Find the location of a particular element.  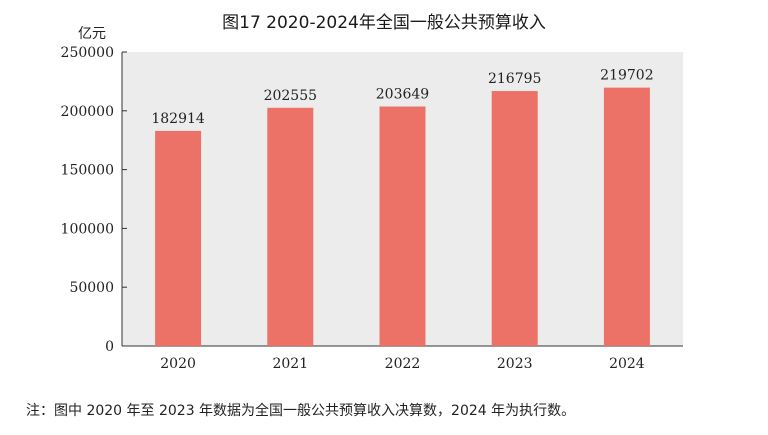

bar-2020 is located at coordinates (178, 238).